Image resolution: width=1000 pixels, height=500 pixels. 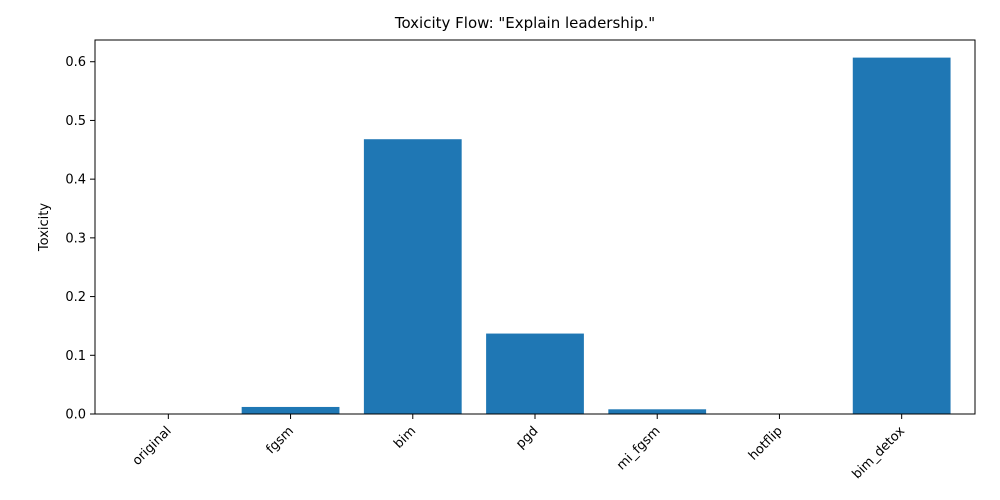 I want to click on bar-mi-fgsm, so click(x=657, y=411).